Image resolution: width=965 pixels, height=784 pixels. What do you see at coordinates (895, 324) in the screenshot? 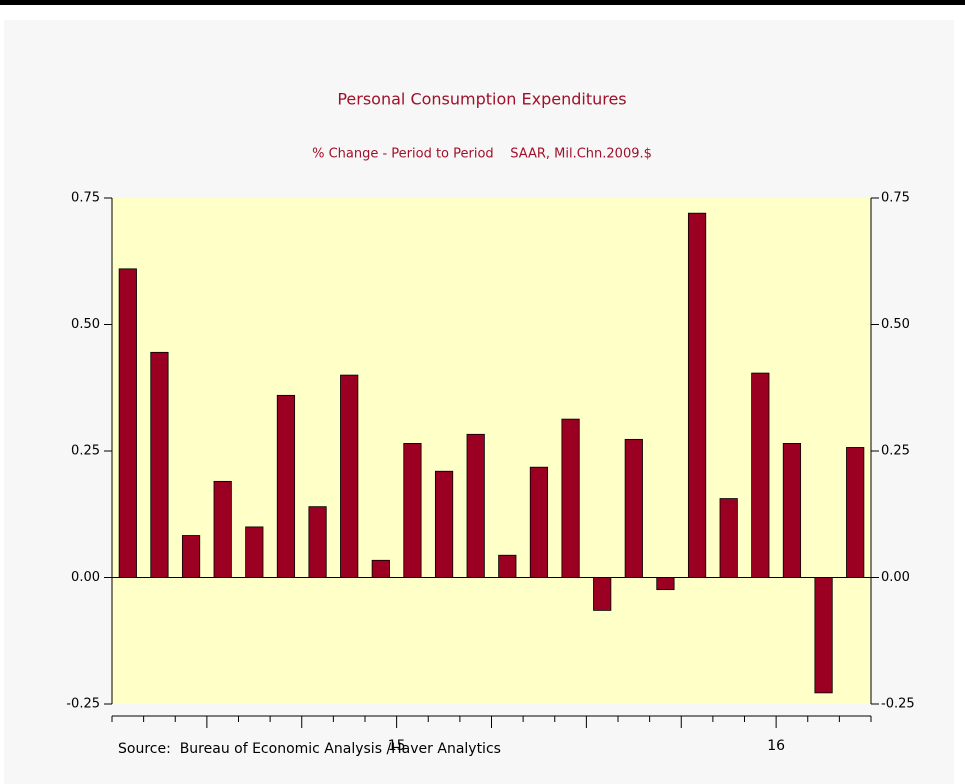
I see `y2-tick-label: 0.50` at bounding box center [895, 324].